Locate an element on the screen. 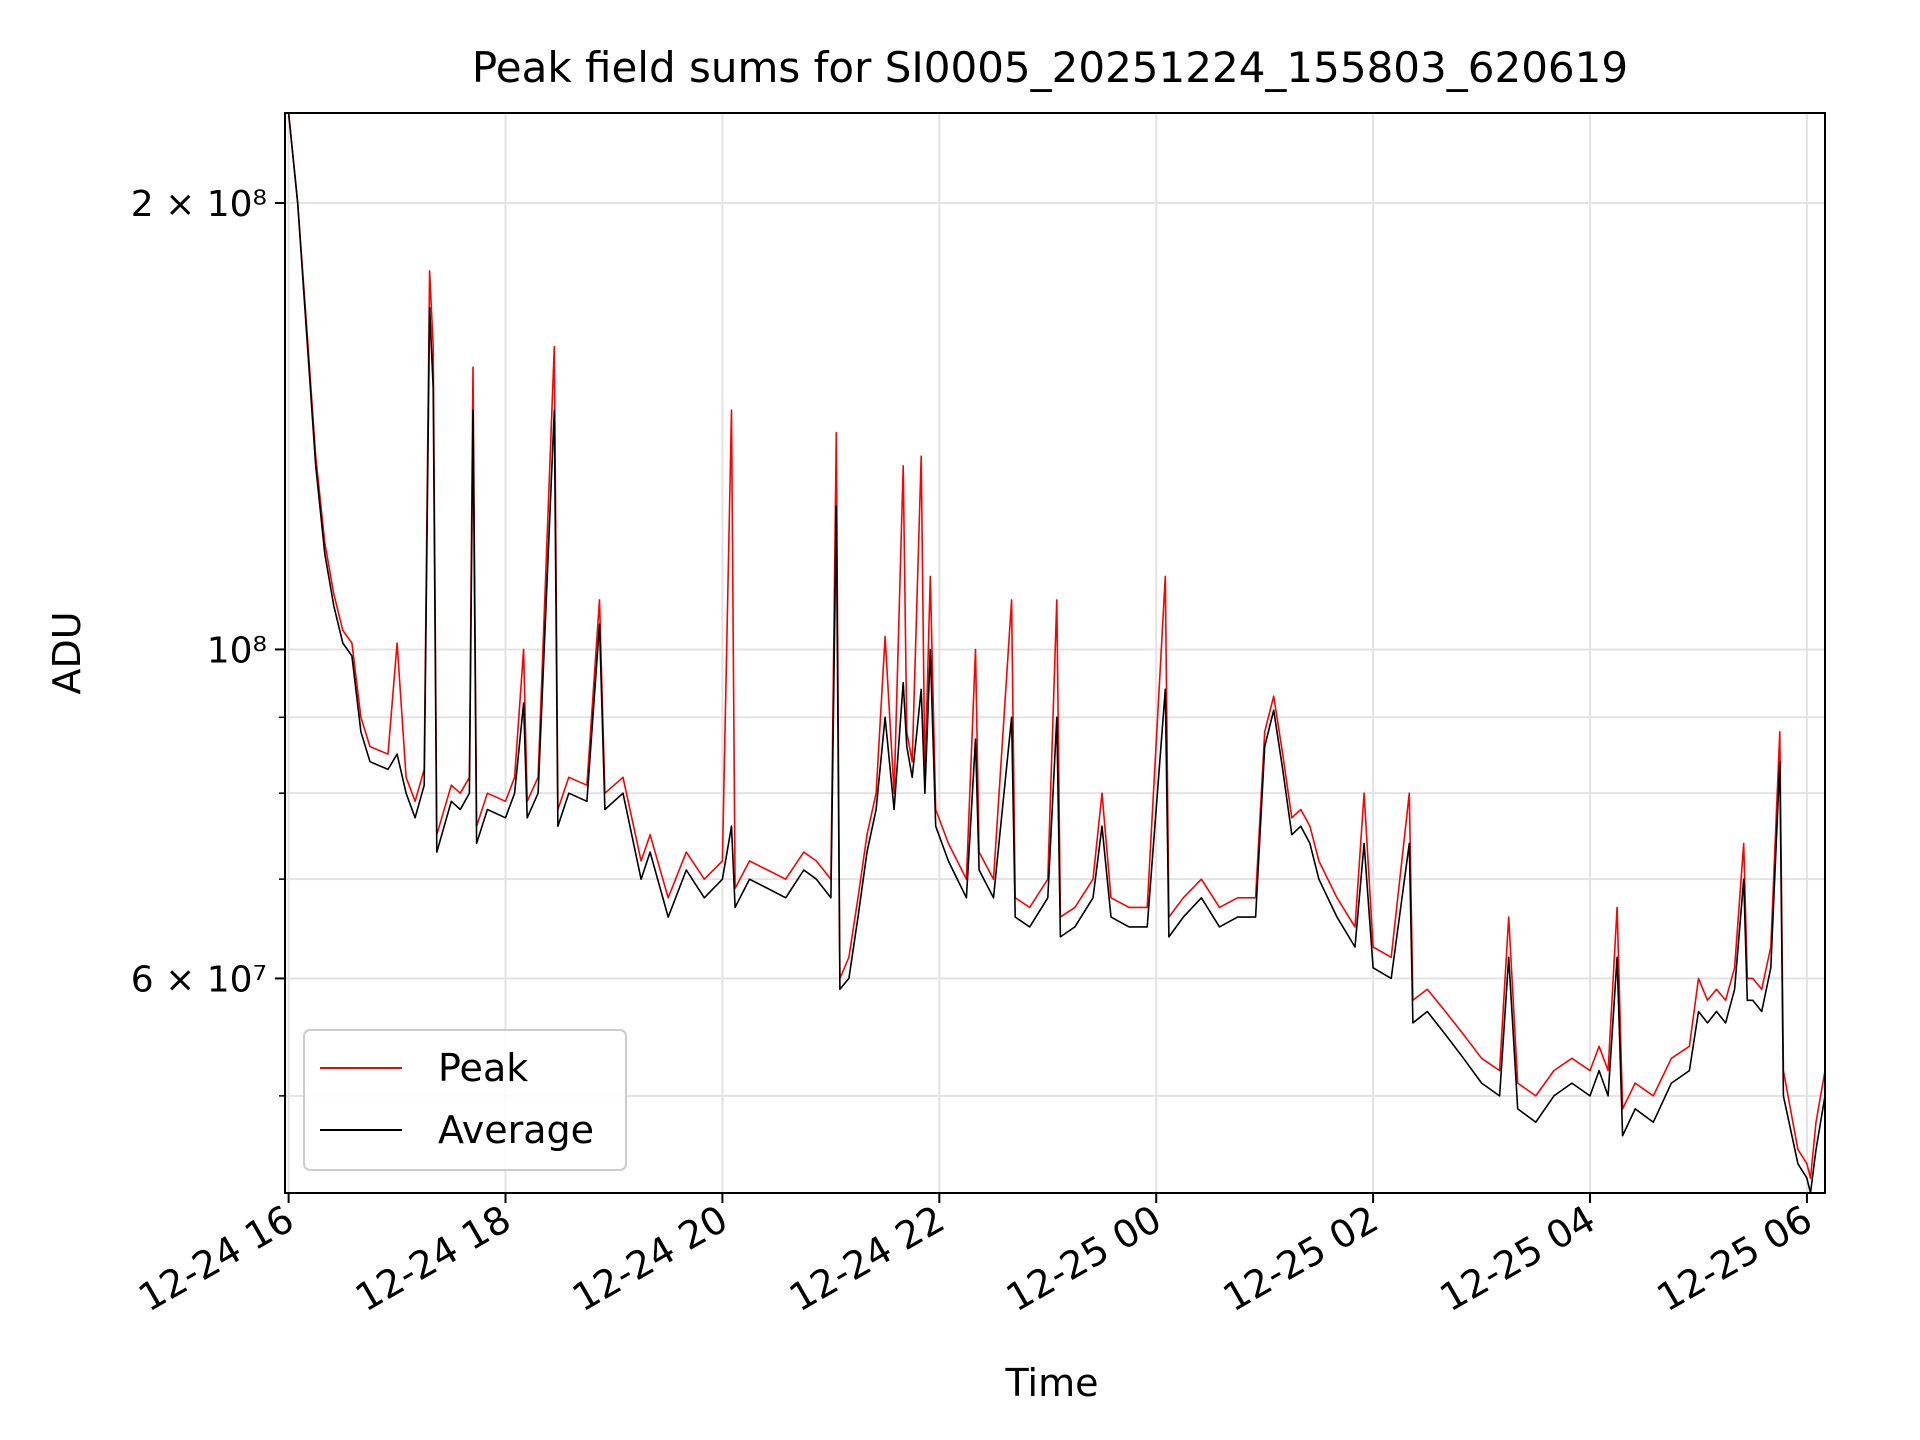 This screenshot has width=1920, height=1440. y-axis-label: ADU is located at coordinates (67, 652).